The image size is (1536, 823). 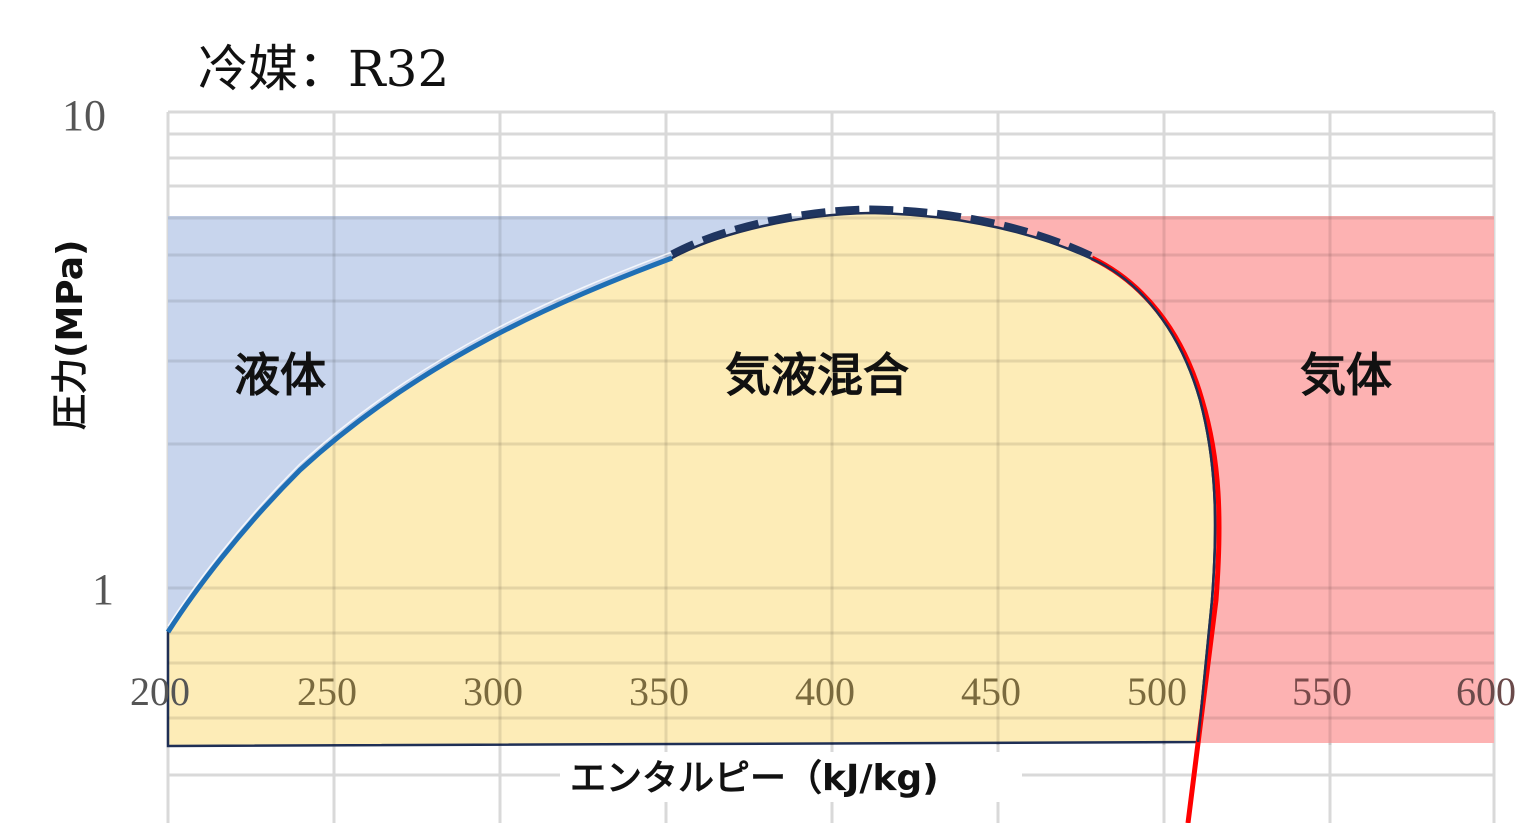 I want to click on y-tick-1: 1, so click(x=103, y=589).